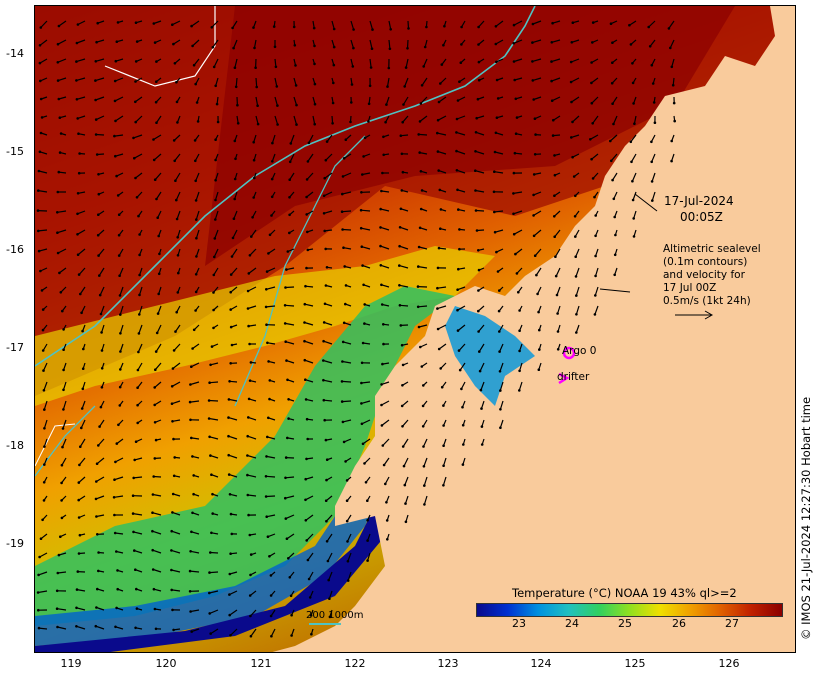 The image size is (820, 680). I want to click on lon-label: 124, so click(541, 663).